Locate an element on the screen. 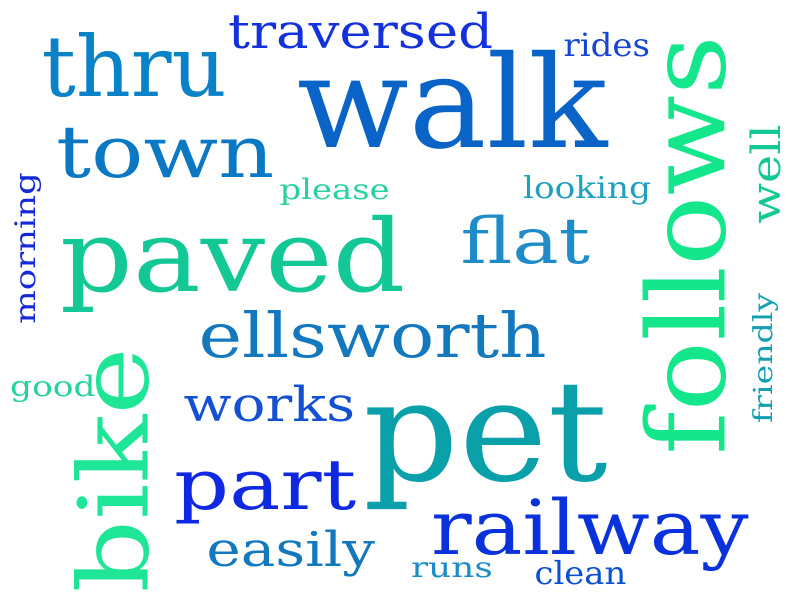  word-town: town is located at coordinates (165, 152).